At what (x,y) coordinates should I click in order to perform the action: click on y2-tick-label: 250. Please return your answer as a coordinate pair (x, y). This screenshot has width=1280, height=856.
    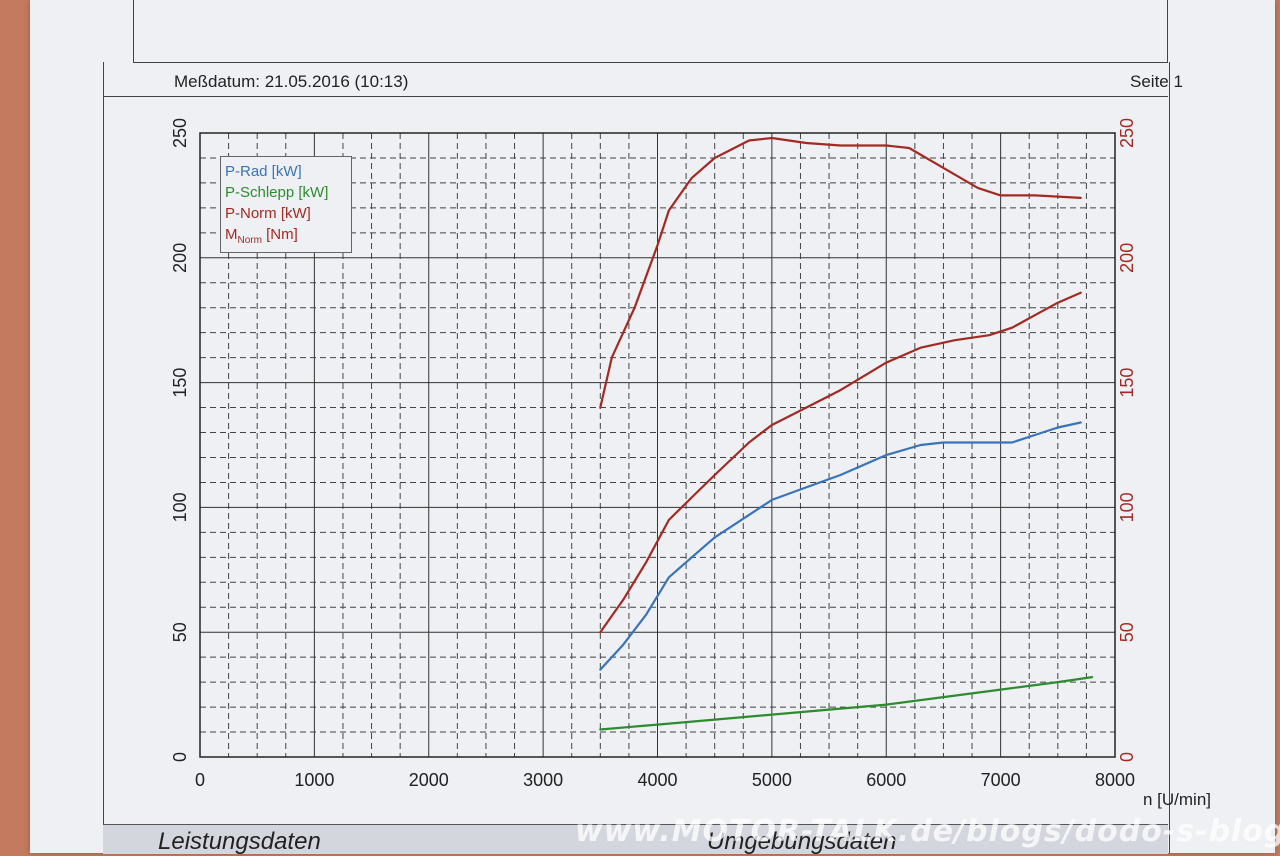
    Looking at the image, I should click on (1127, 133).